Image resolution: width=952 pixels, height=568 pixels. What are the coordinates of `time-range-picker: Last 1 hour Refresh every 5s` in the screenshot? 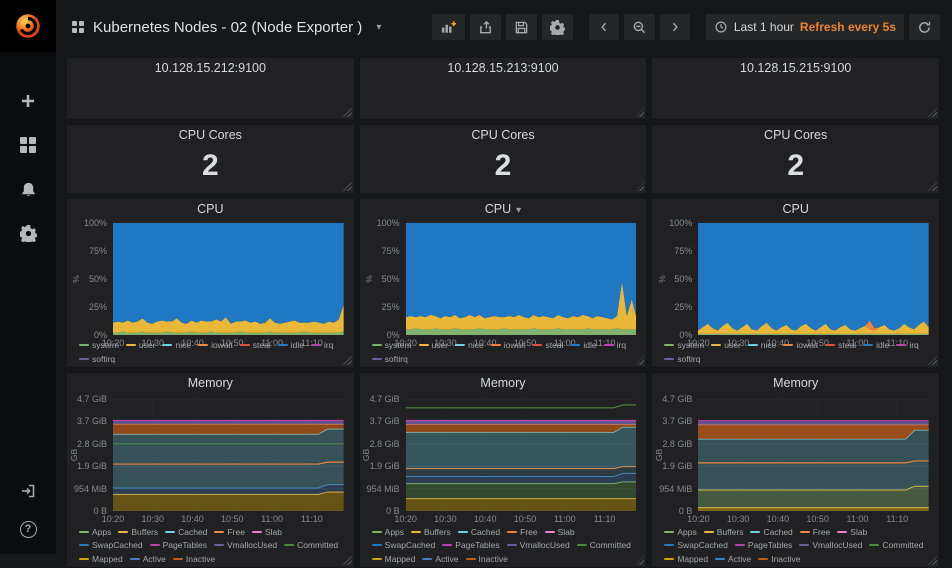 It's located at (805, 27).